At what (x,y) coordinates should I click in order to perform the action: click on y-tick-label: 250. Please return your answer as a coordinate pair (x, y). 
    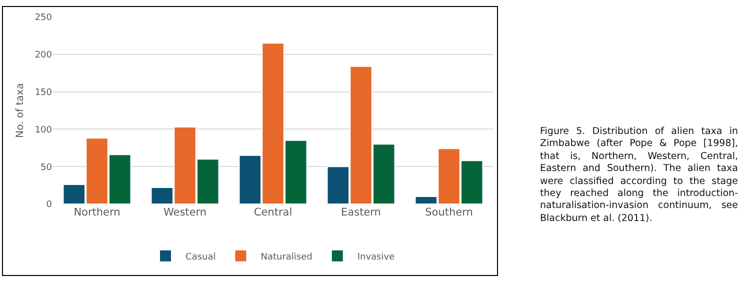
    Looking at the image, I should click on (43, 18).